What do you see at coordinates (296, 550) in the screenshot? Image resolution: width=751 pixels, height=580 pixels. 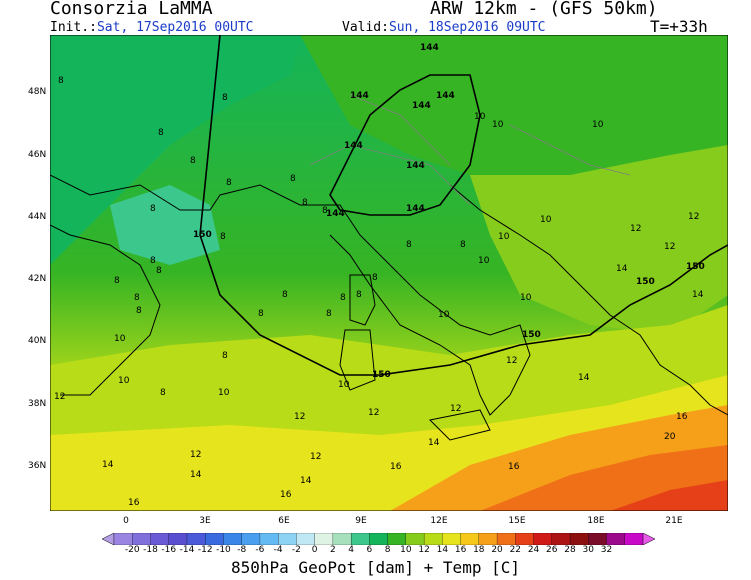 I see `colorbar-tick-label: -2` at bounding box center [296, 550].